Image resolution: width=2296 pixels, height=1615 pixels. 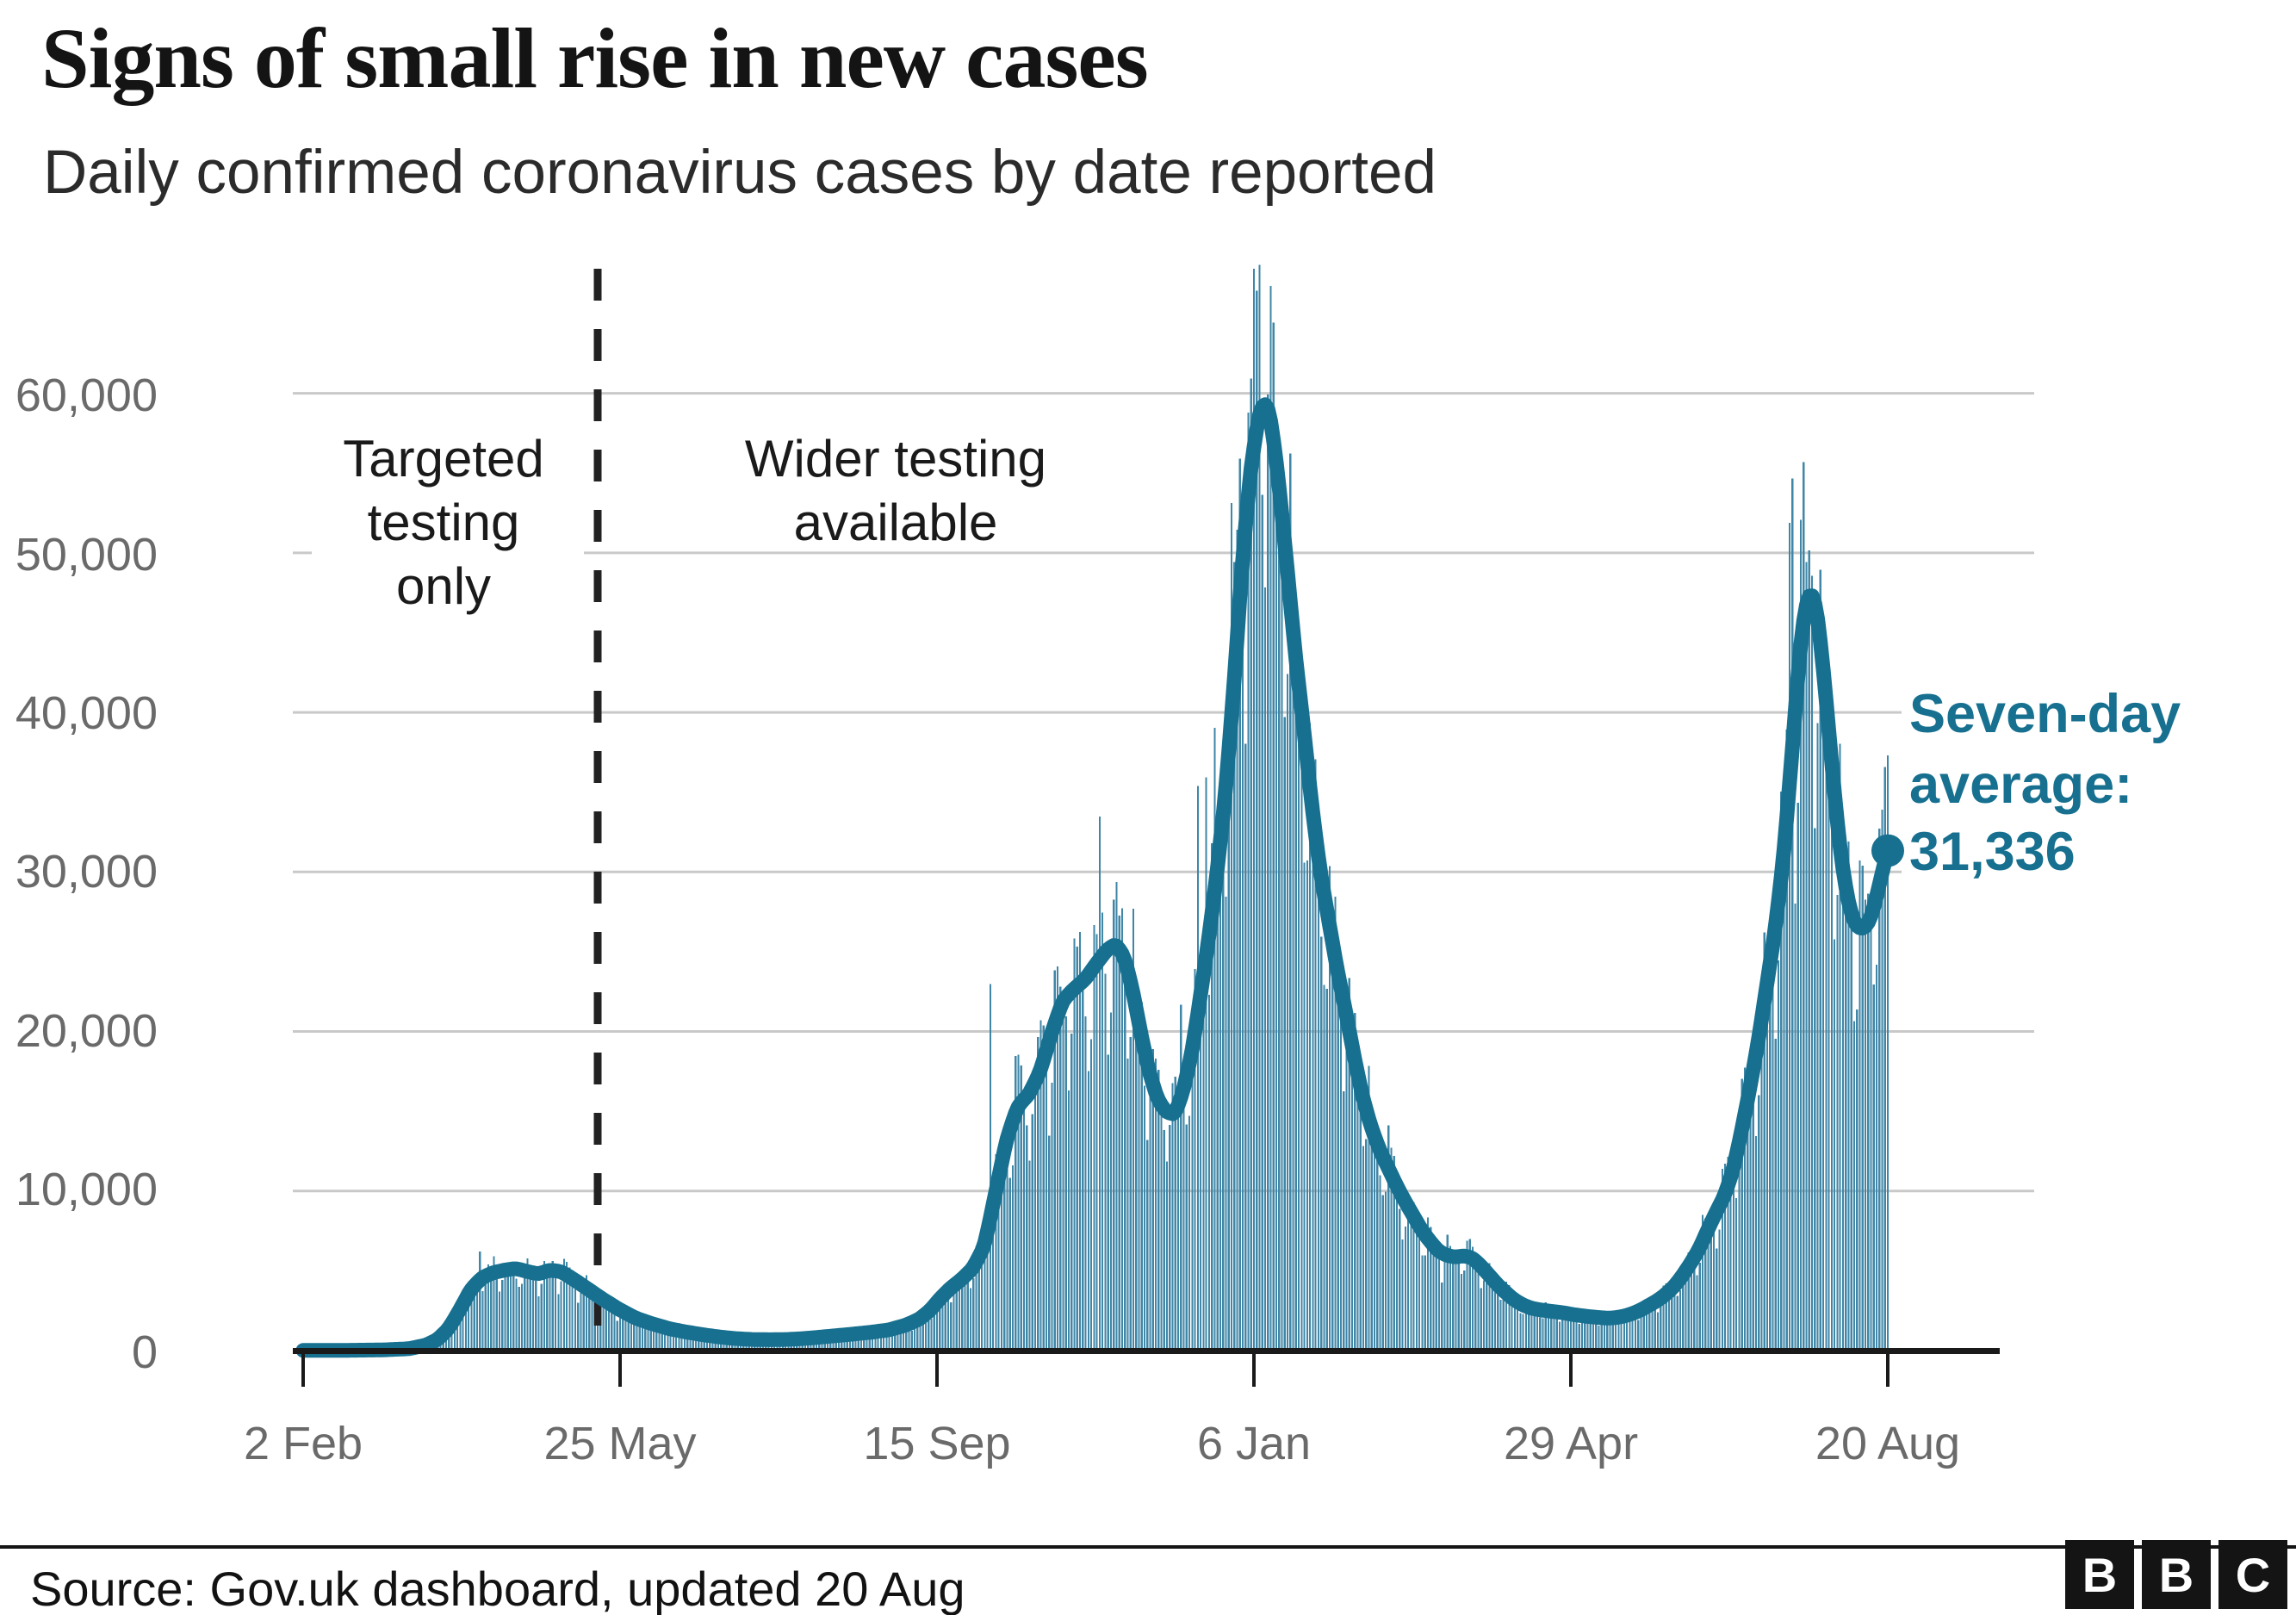 What do you see at coordinates (1887, 1443) in the screenshot?
I see `x-tick-label: 20 Aug` at bounding box center [1887, 1443].